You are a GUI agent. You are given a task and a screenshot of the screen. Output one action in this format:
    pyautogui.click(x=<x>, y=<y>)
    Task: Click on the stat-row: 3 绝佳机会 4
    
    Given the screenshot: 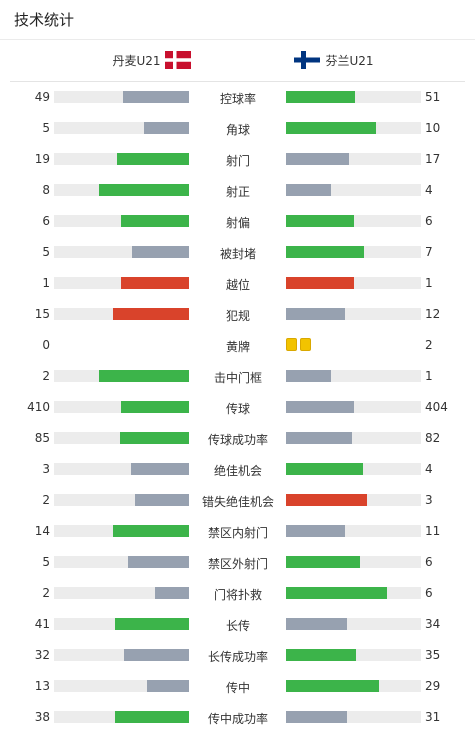 What is the action you would take?
    pyautogui.click(x=237, y=468)
    